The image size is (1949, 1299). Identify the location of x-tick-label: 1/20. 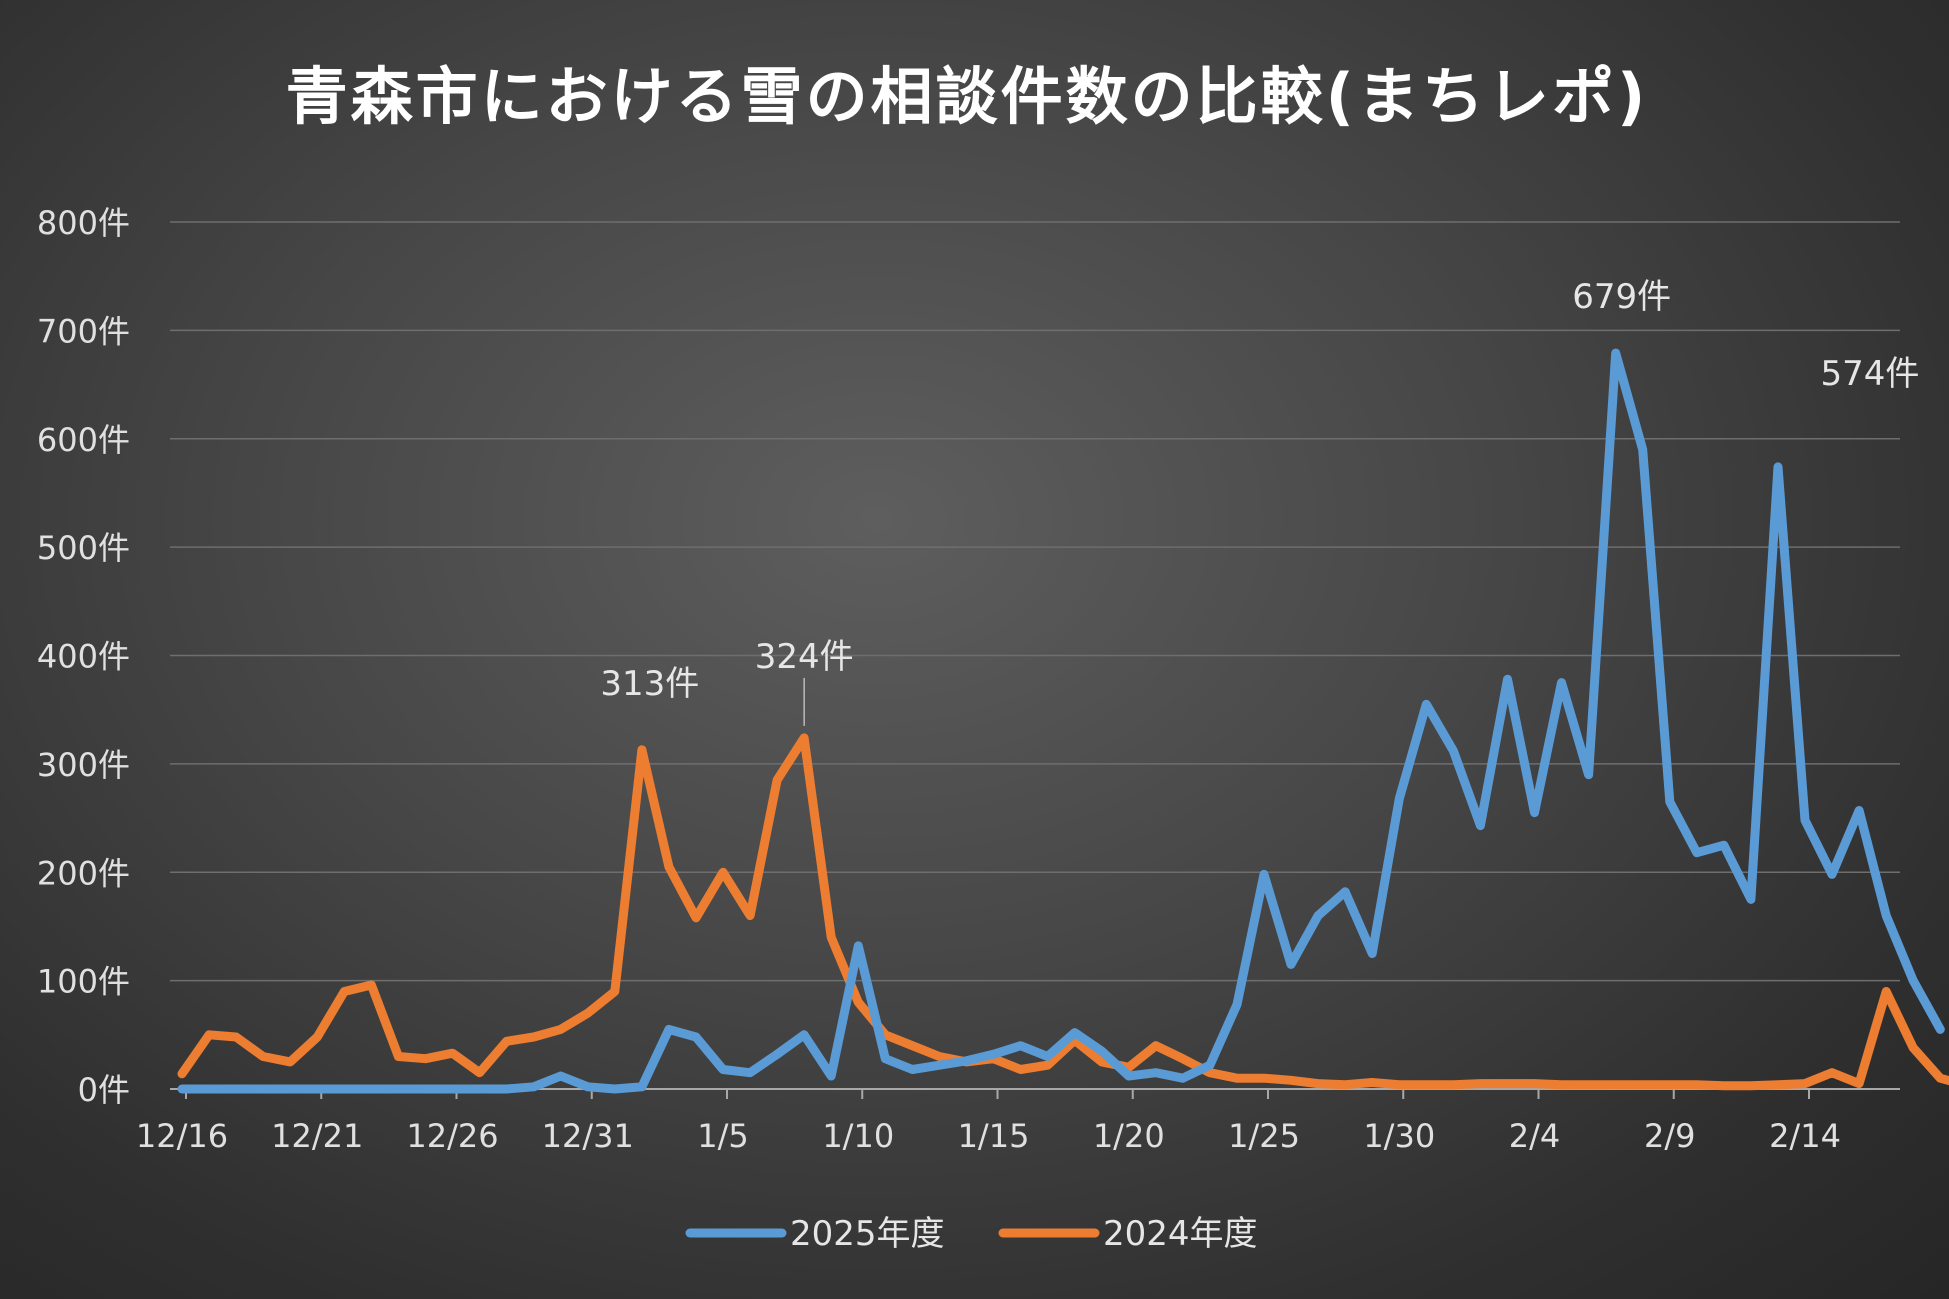
(1129, 1136).